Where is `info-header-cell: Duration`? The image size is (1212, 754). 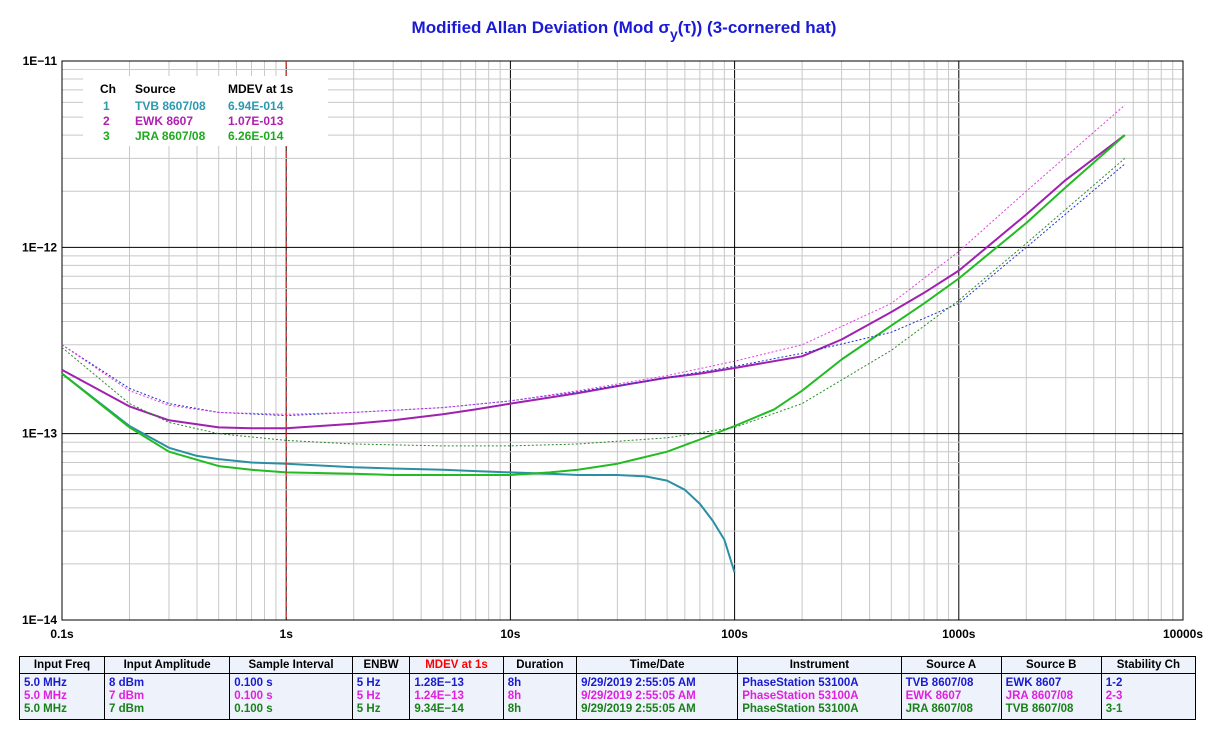 info-header-cell: Duration is located at coordinates (540, 665).